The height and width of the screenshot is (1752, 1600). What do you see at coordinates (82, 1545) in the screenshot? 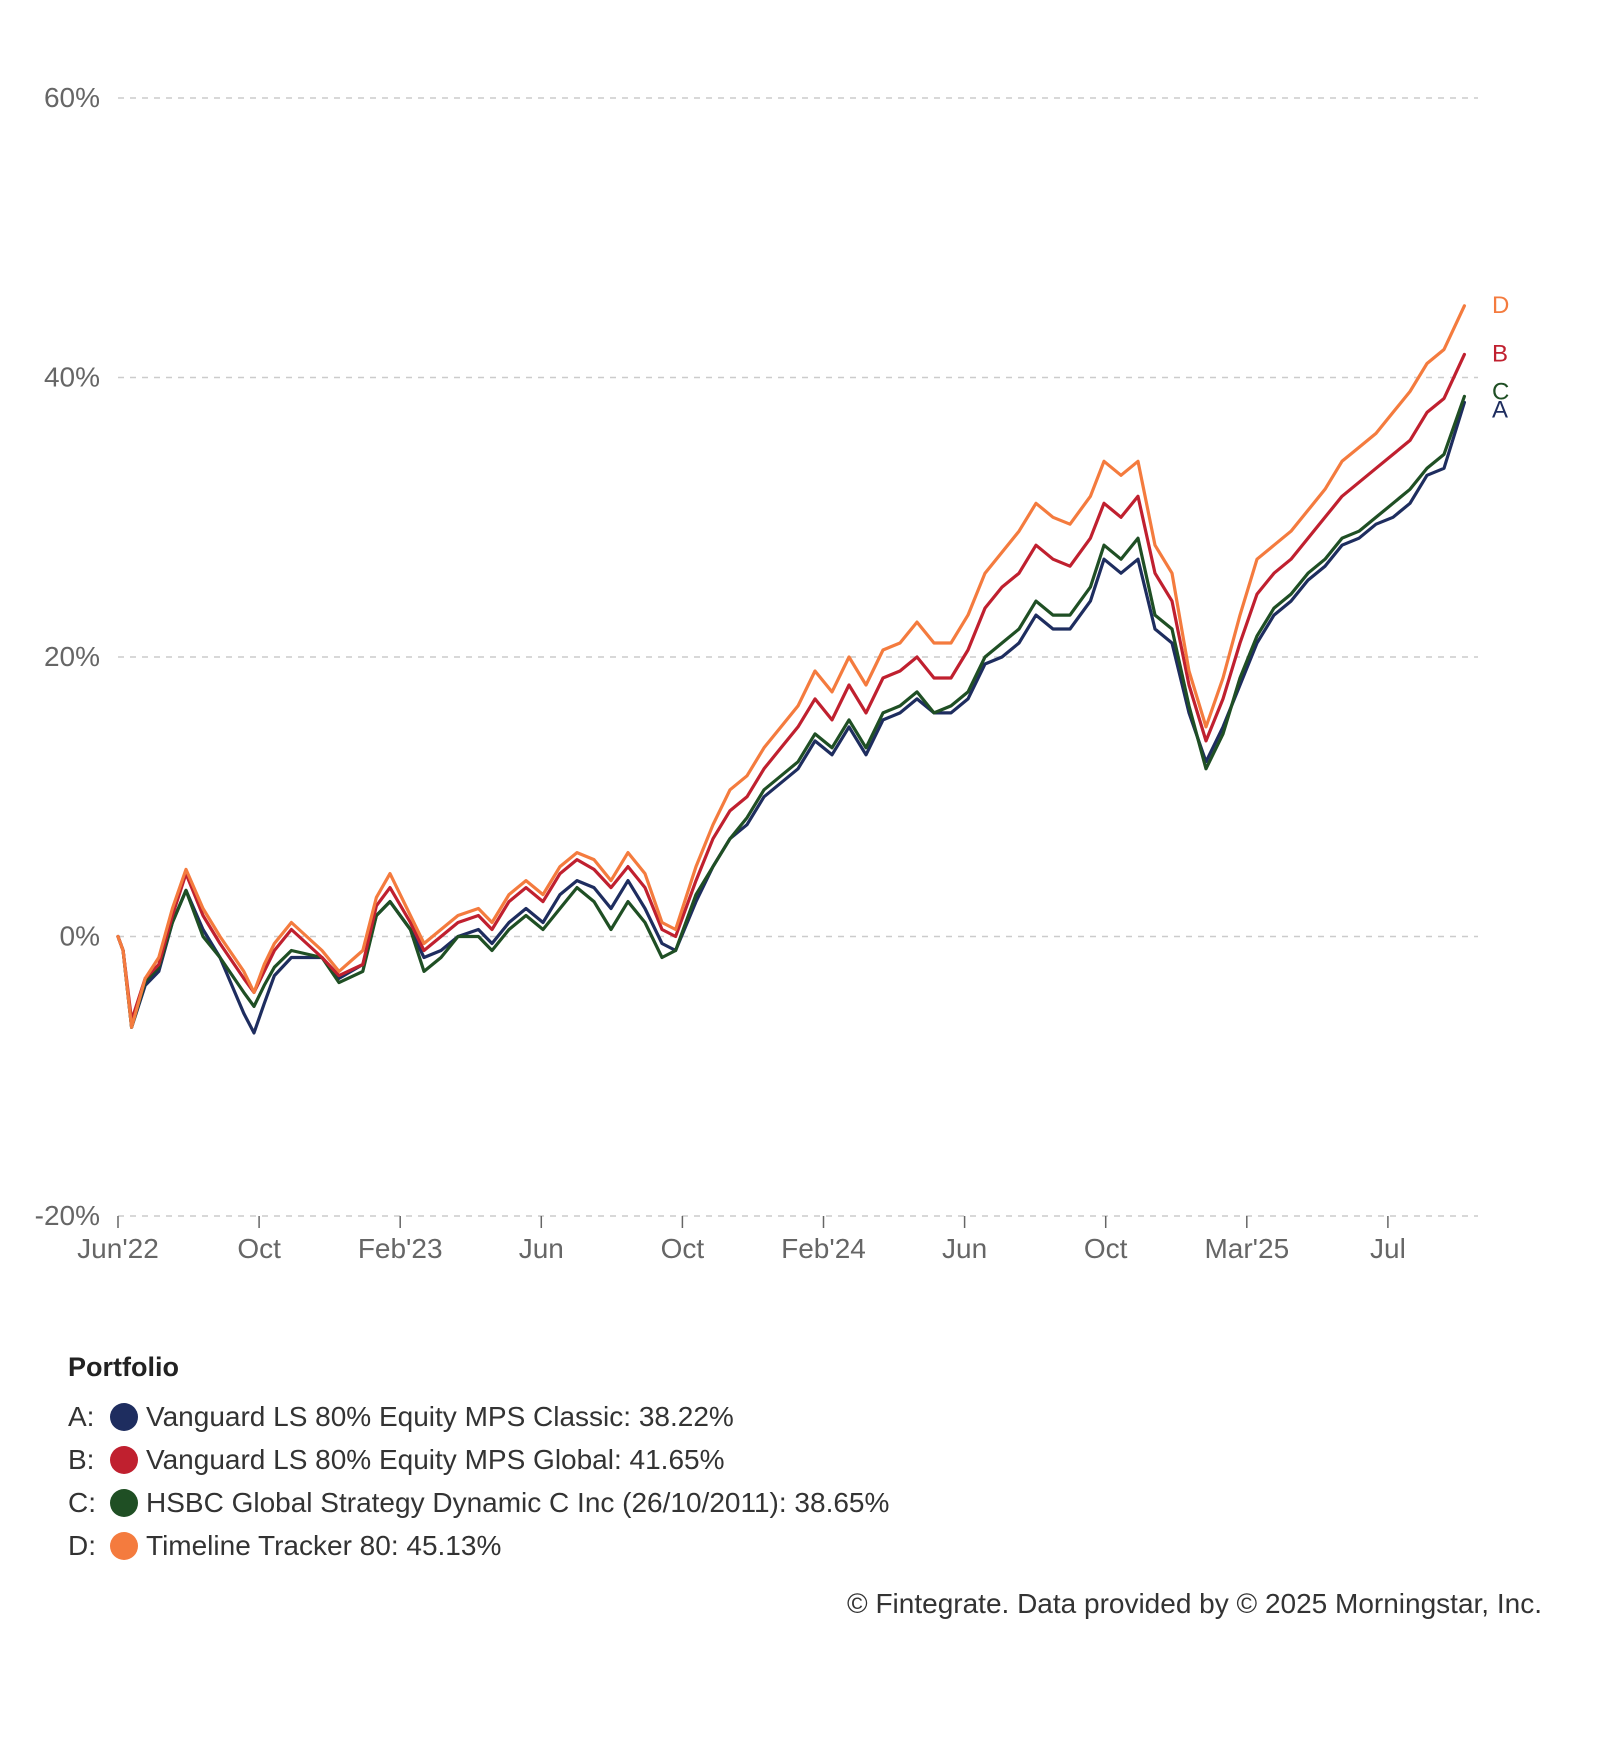
I see `legend-key: D:` at bounding box center [82, 1545].